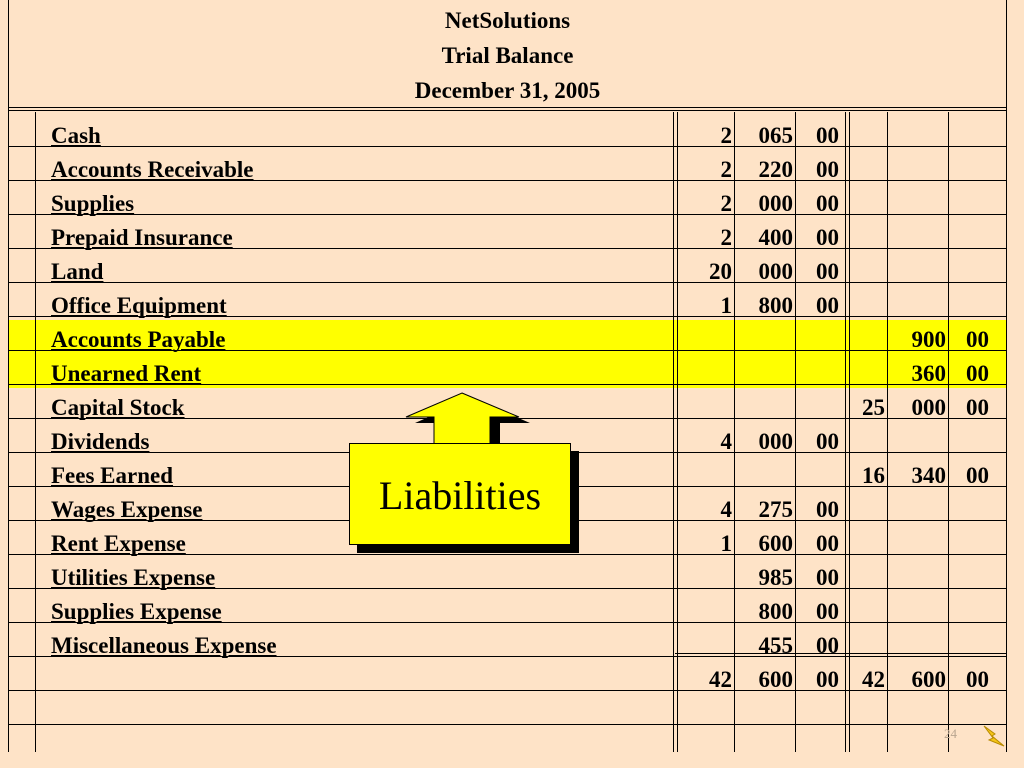 This screenshot has height=768, width=1024. Describe the element at coordinates (460, 494) in the screenshot. I see `liabilities-callout: Liabilities` at that location.